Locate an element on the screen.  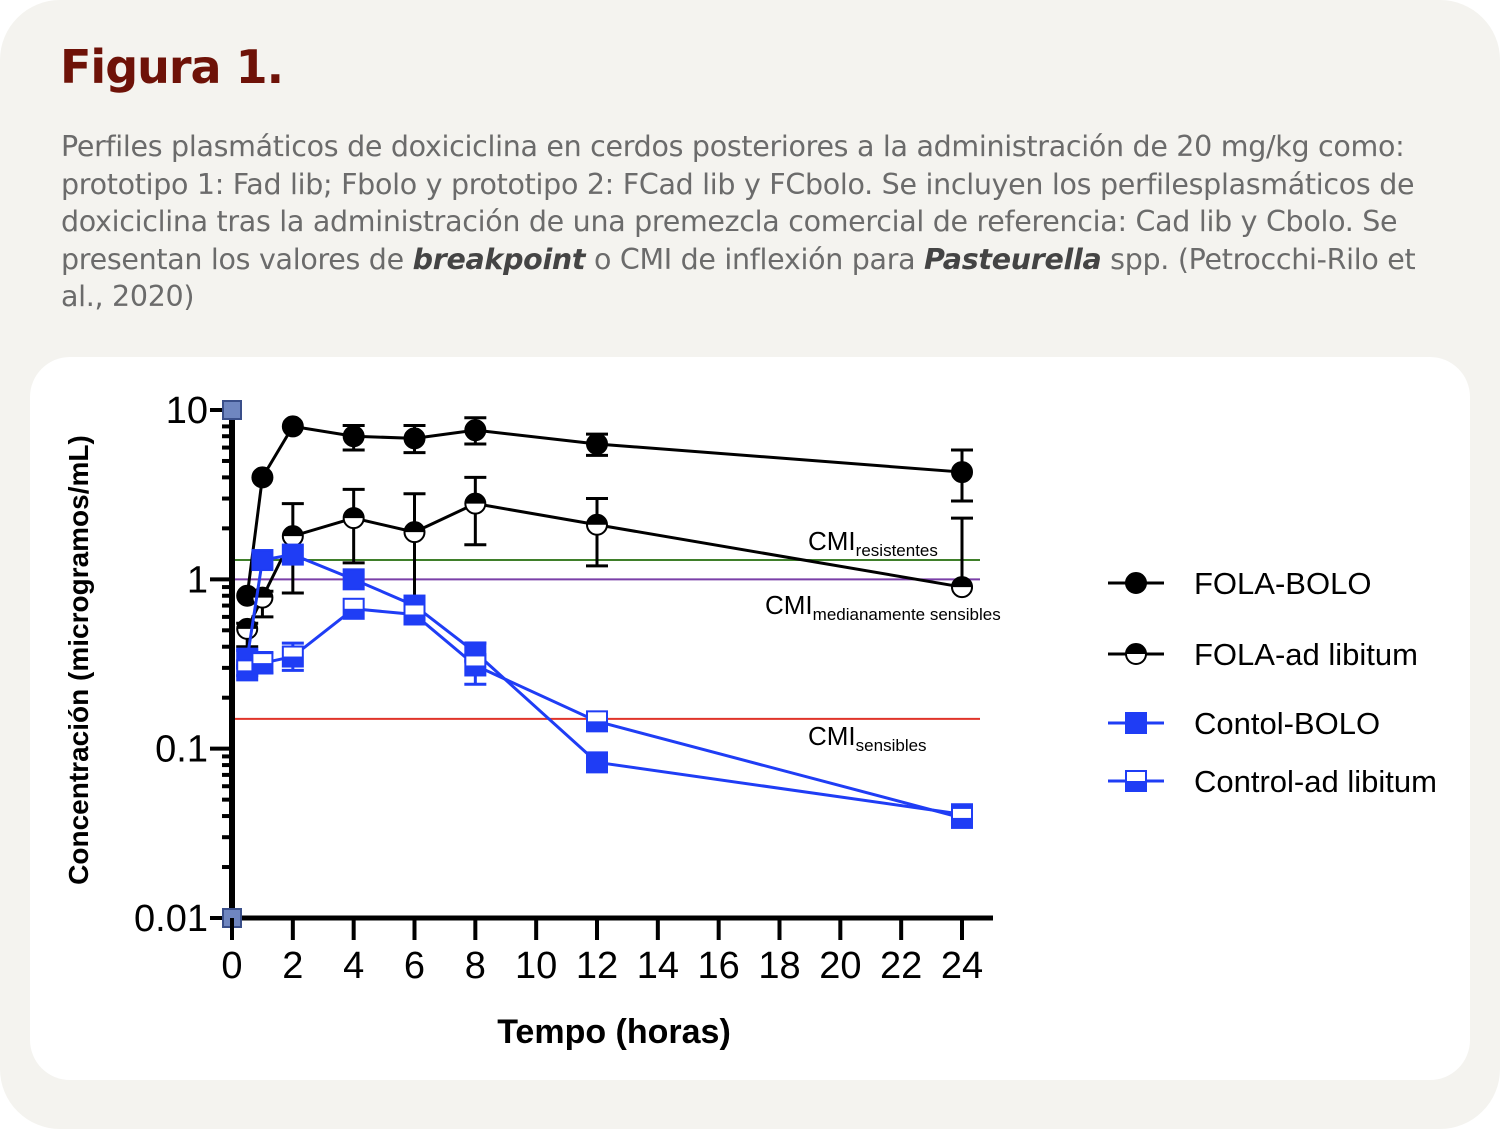
reference-label: CMIresistentes is located at coordinates (873, 543).